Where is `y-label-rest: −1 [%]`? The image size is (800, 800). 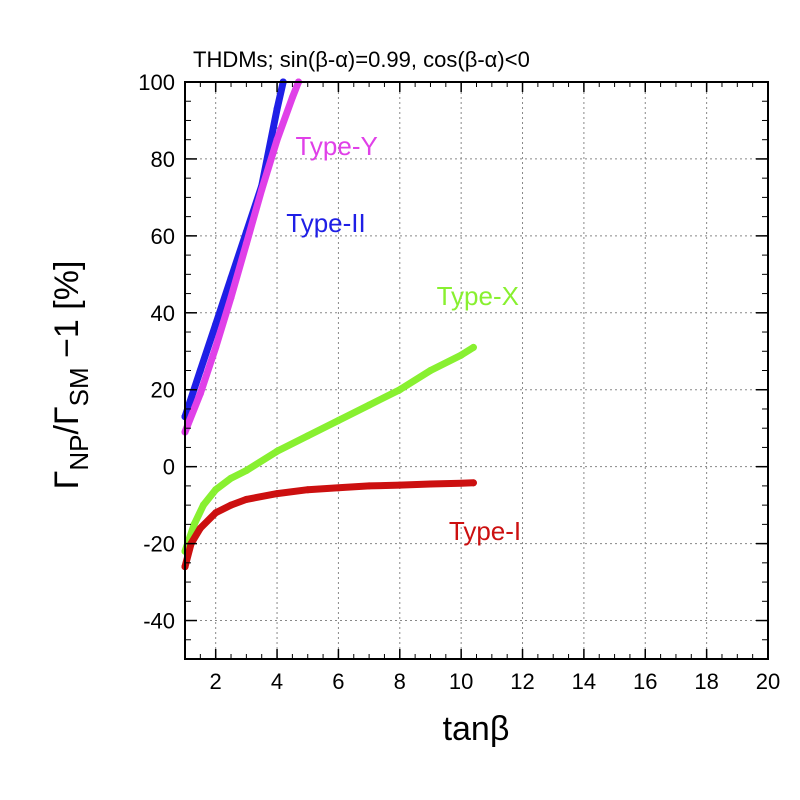
y-label-rest: −1 [%] is located at coordinates (67, 314).